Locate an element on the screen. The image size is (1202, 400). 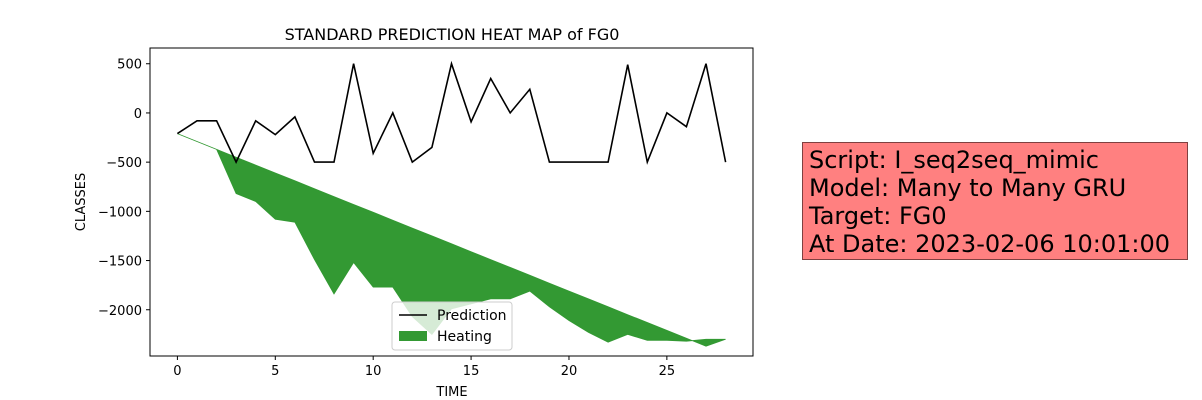
y-tick-label: −1500 is located at coordinates (120, 262).